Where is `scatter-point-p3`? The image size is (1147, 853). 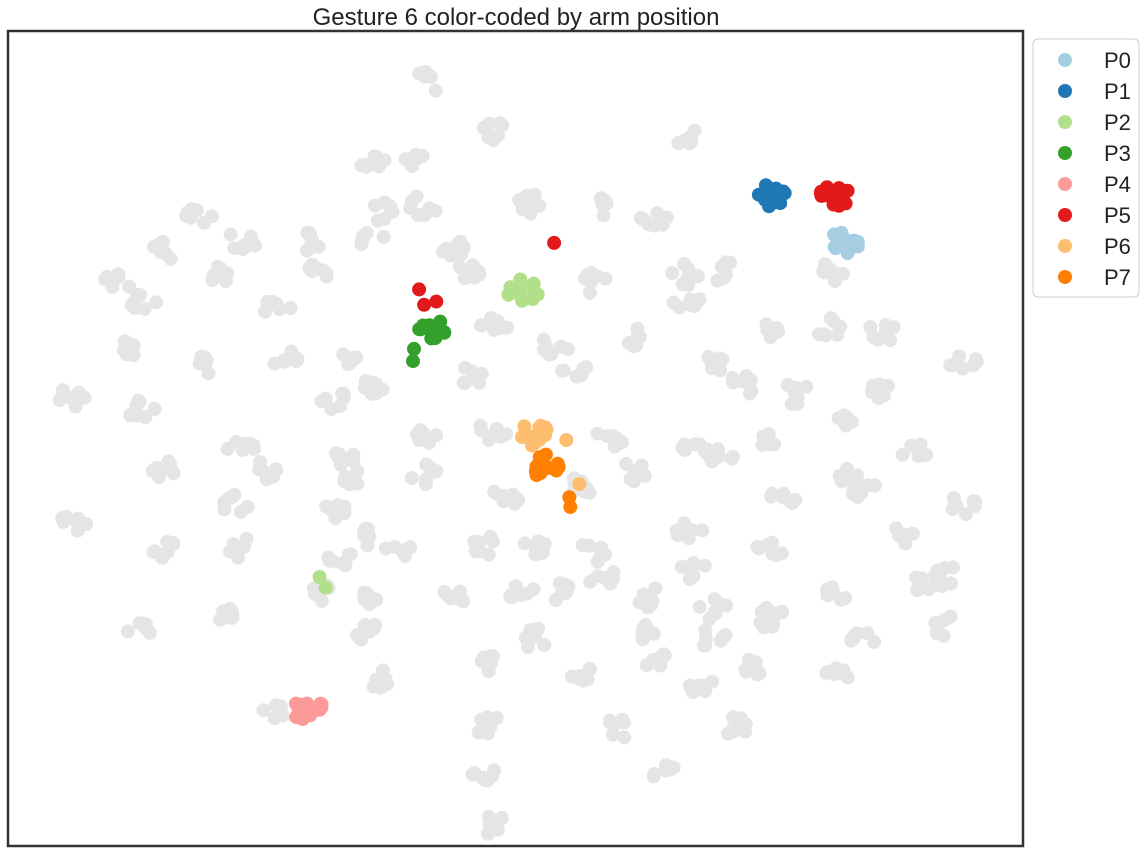 scatter-point-p3 is located at coordinates (414, 348).